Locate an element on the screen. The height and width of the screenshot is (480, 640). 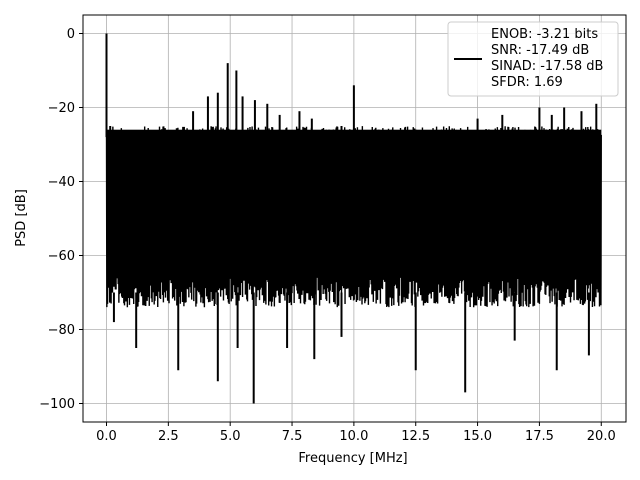
x-tick-label: 2.5 is located at coordinates (168, 436).